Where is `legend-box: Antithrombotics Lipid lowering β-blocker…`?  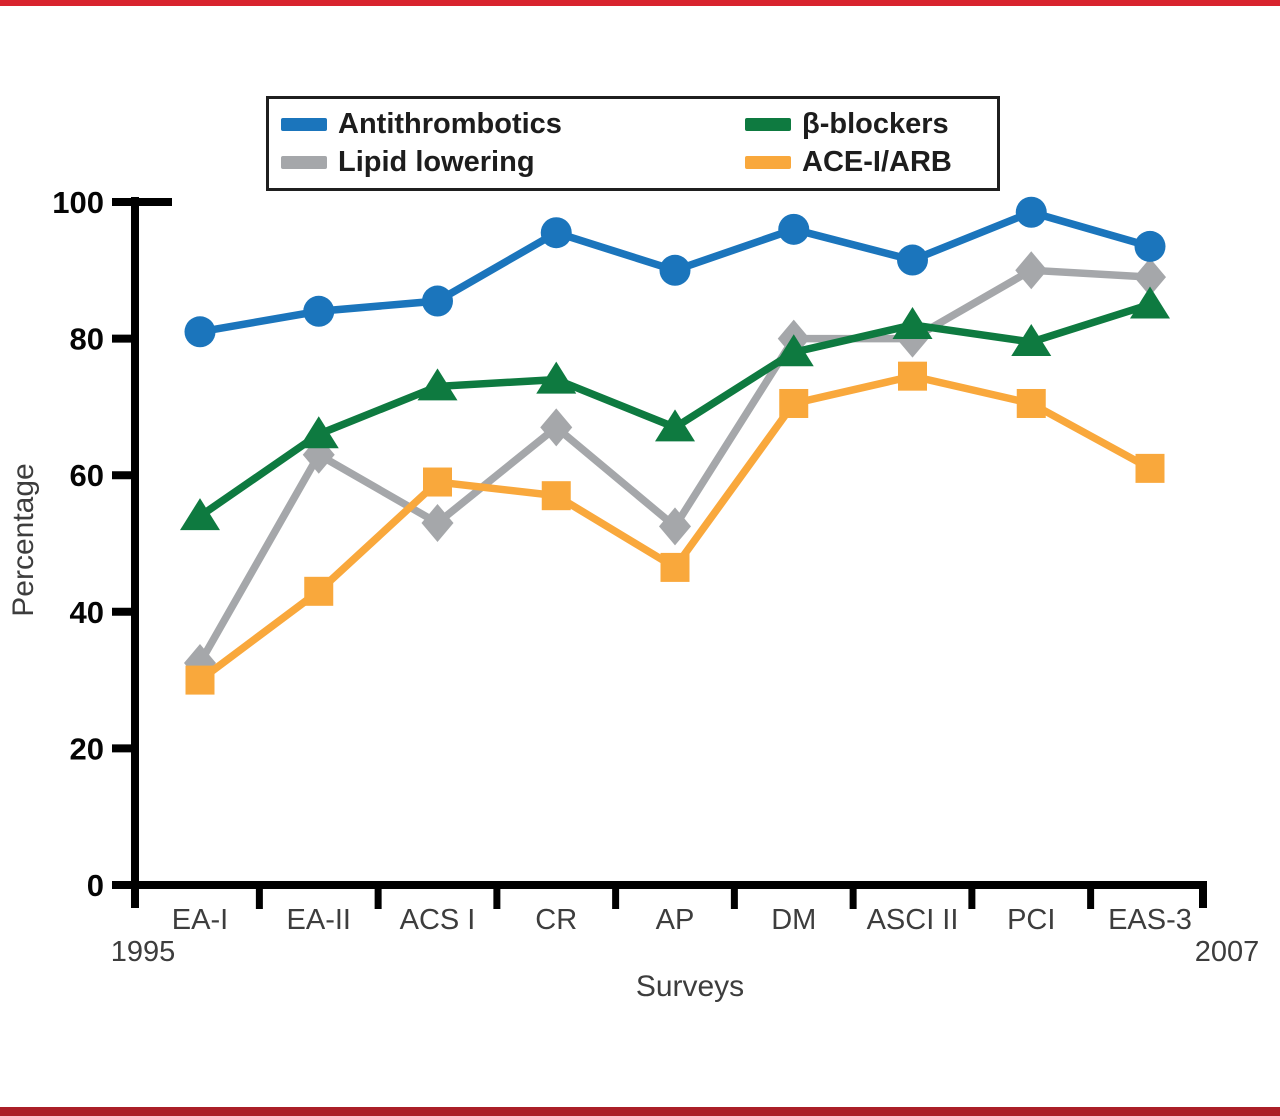
legend-box: Antithrombotics Lipid lowering β-blocker… is located at coordinates (633, 143).